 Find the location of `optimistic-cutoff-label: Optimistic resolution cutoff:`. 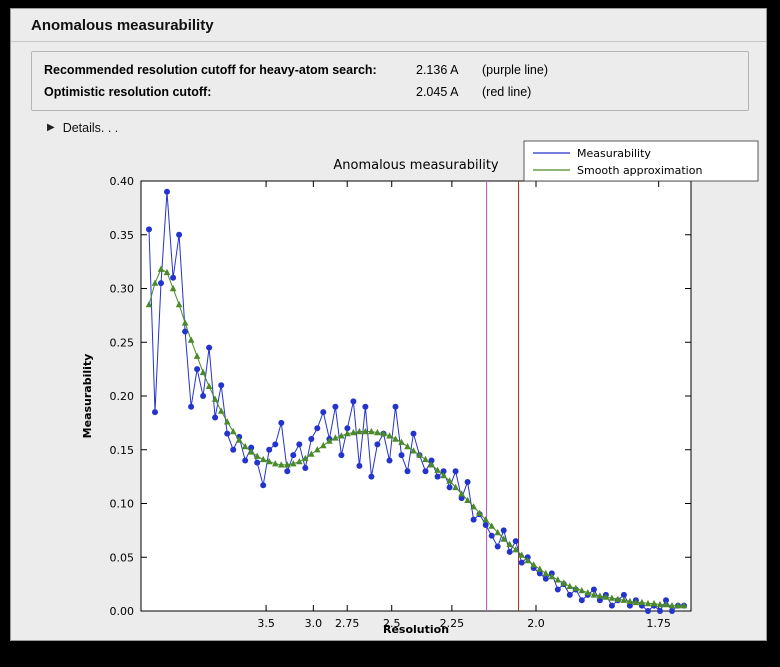

optimistic-cutoff-label: Optimistic resolution cutoff: is located at coordinates (128, 92).